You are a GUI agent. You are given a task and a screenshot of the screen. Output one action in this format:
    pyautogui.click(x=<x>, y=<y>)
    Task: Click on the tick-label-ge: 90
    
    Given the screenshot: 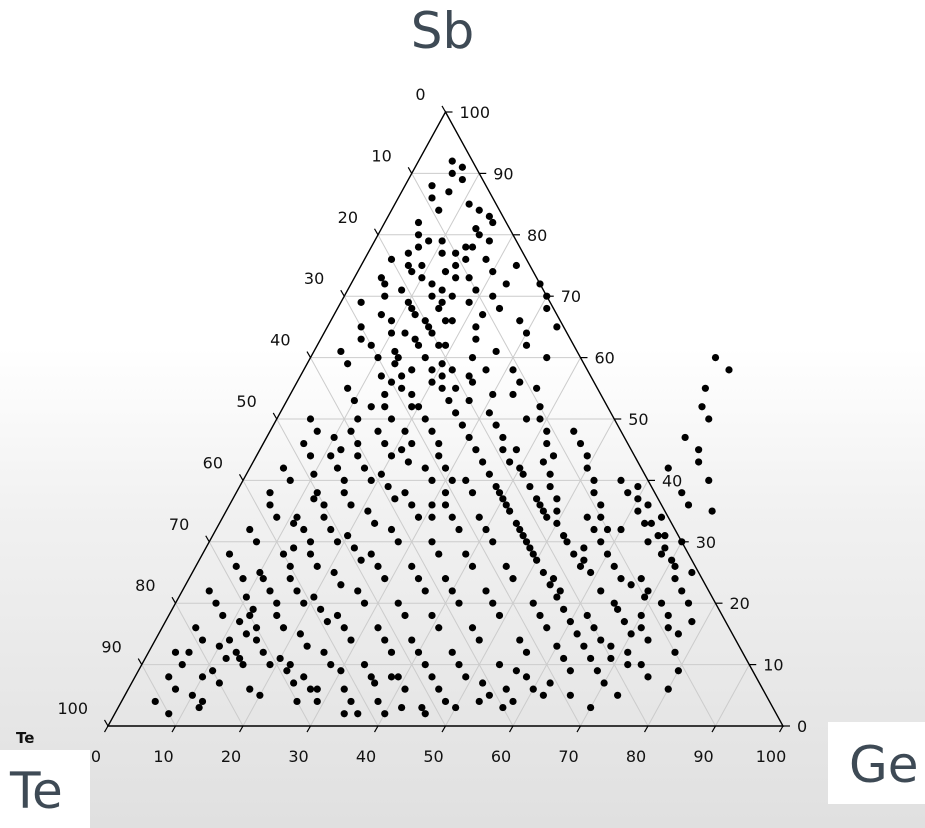 What is the action you would take?
    pyautogui.click(x=703, y=756)
    